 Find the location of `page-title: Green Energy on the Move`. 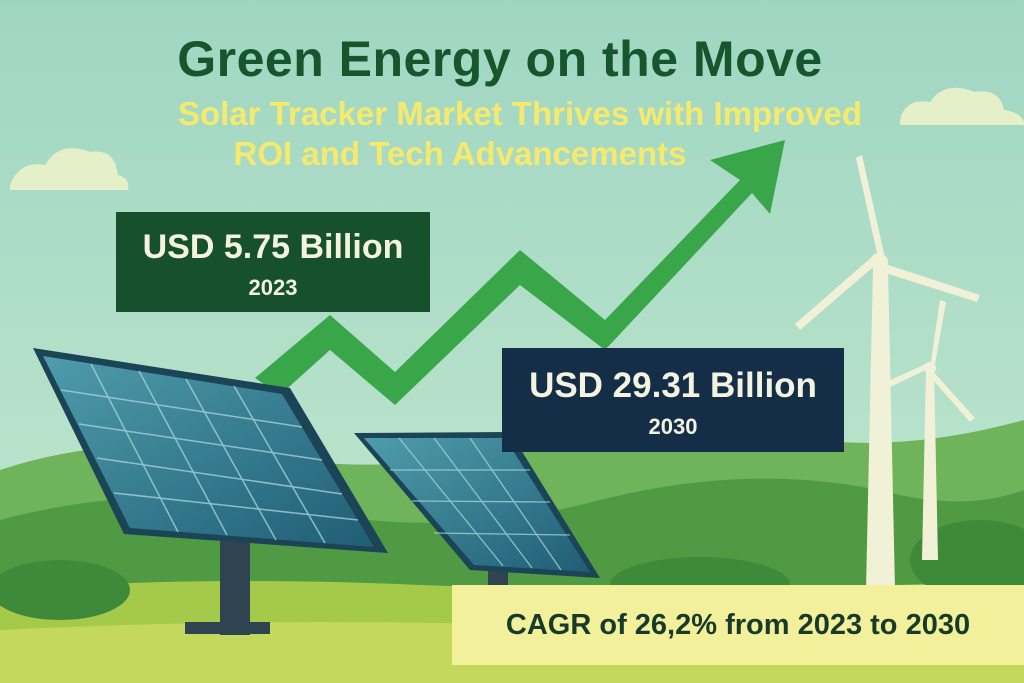

page-title: Green Energy on the Move is located at coordinates (500, 59).